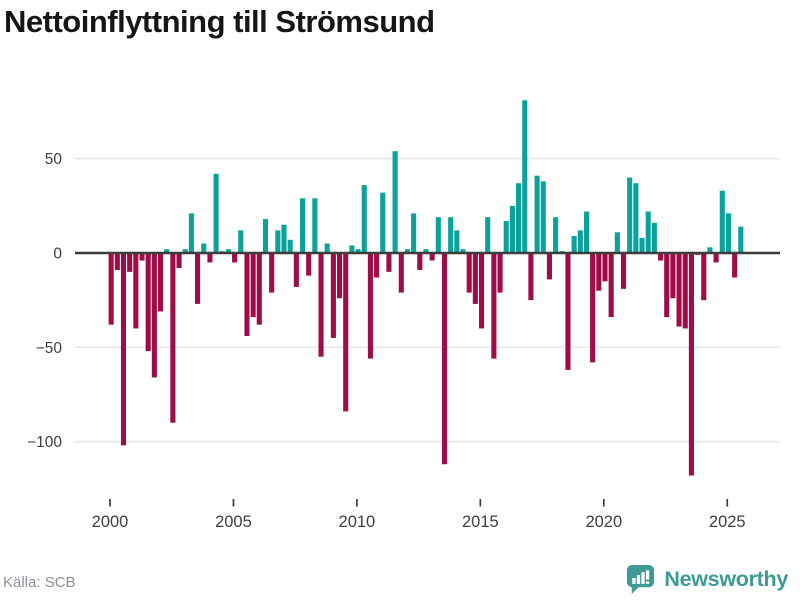 The image size is (800, 600). I want to click on x-axis-tick-label: 2005, so click(233, 522).